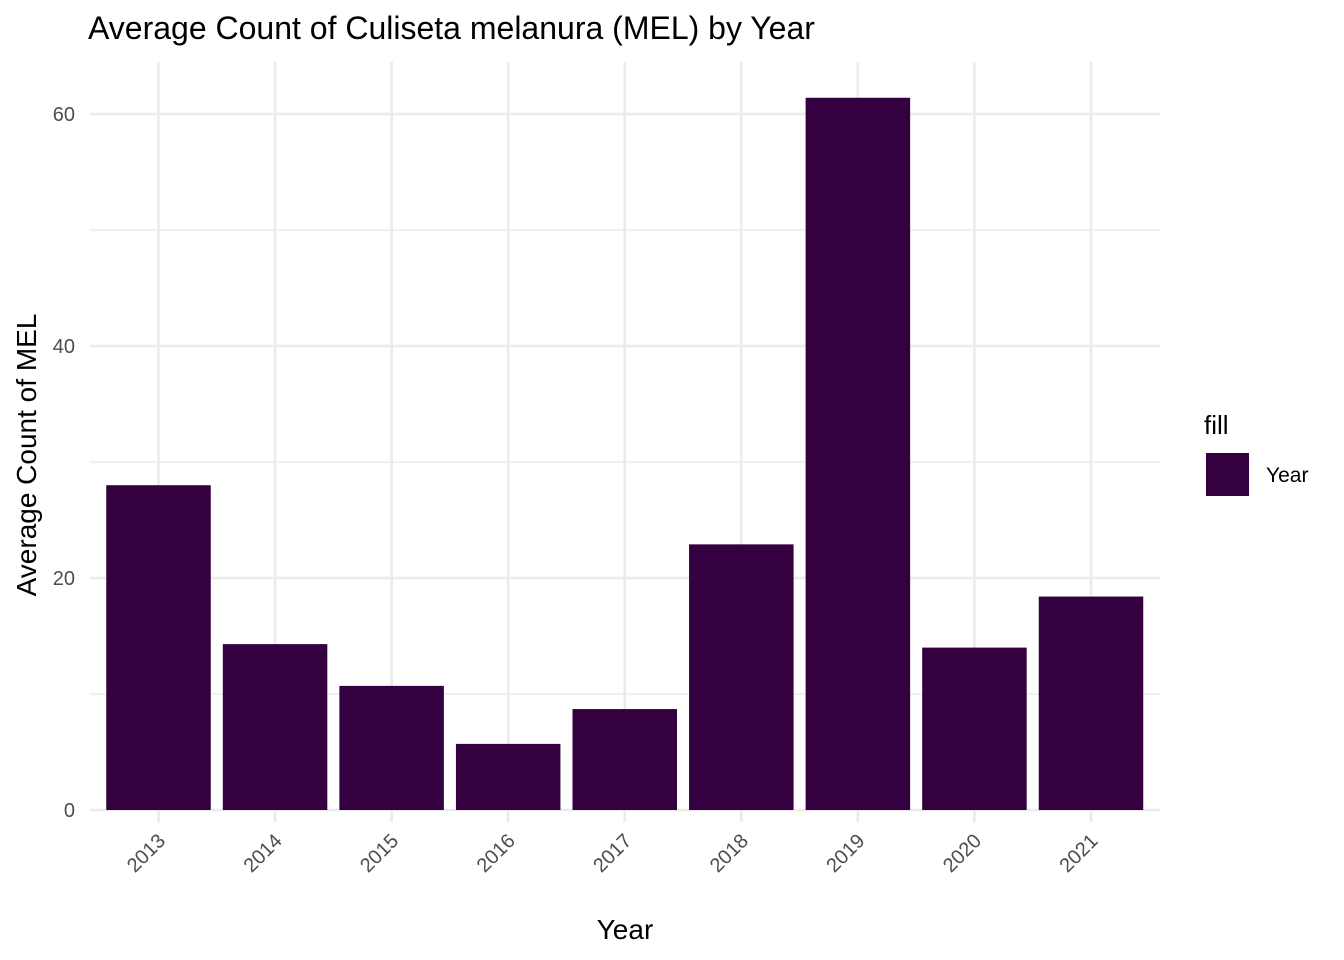 Image resolution: width=1344 pixels, height=960 pixels. Describe the element at coordinates (1216, 425) in the screenshot. I see `legend-title: fill` at that location.